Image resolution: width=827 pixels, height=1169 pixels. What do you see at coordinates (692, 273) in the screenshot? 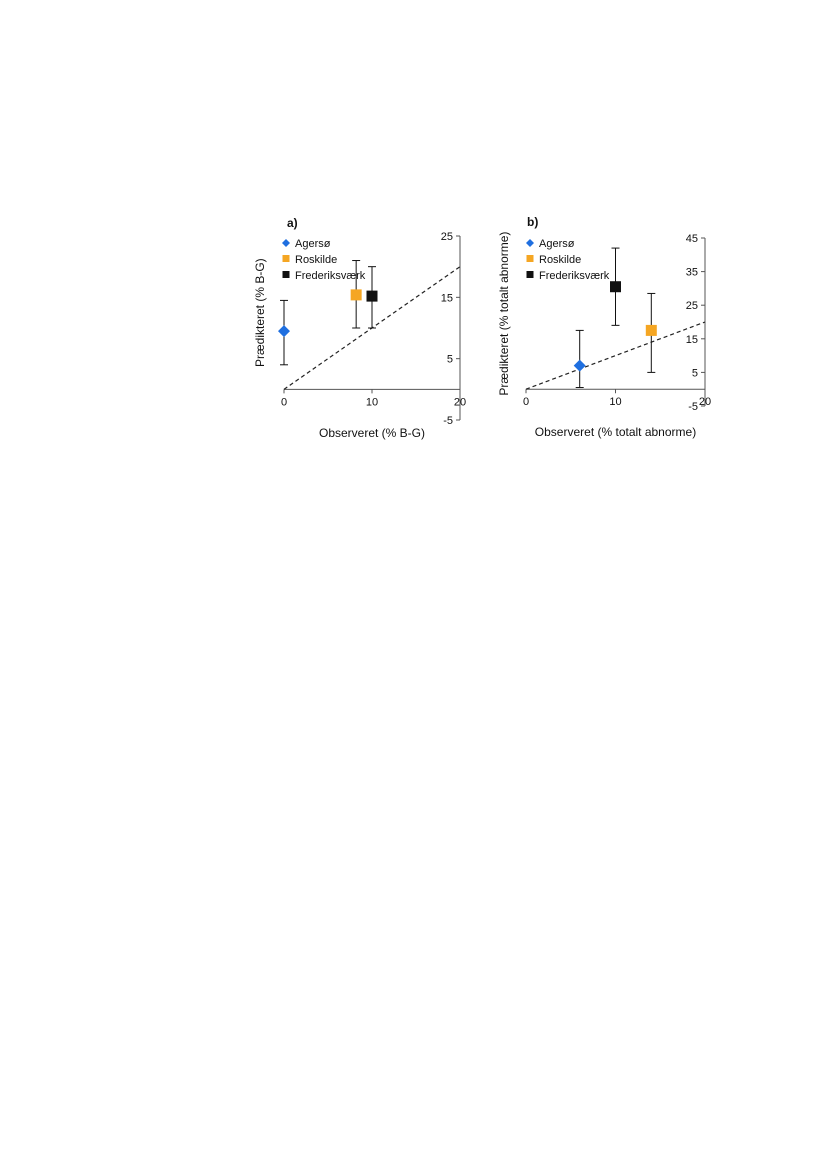
I see `y-tick-label: 35` at bounding box center [692, 273].